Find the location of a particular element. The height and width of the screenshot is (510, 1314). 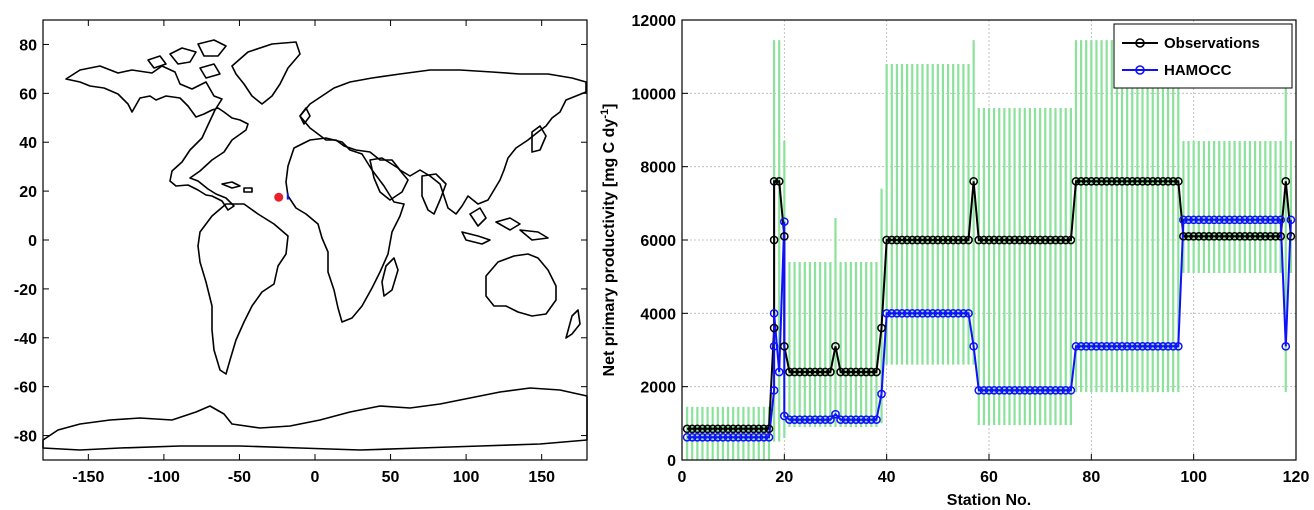

map-y-tick-label: -20 is located at coordinates (25, 290).